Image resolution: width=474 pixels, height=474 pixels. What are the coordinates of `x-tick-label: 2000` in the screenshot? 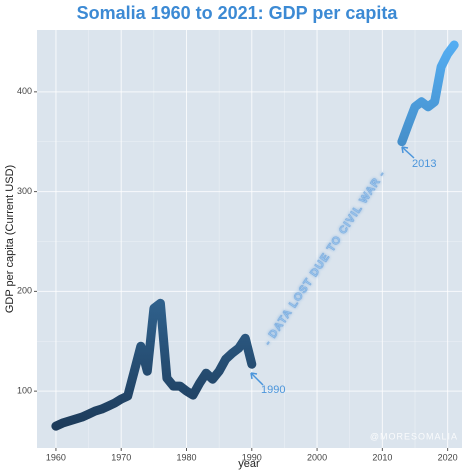 It's located at (317, 457).